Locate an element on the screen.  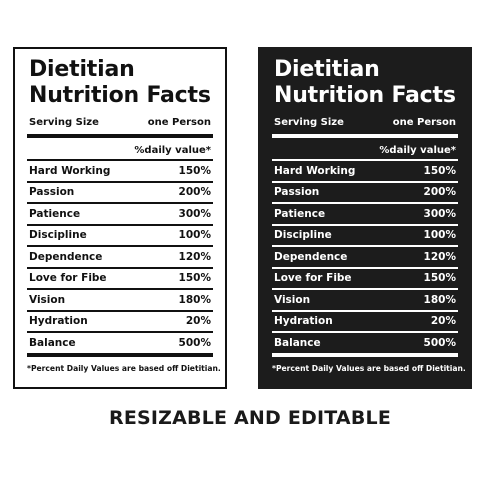
caption: RESIZABLE AND EDITABLE is located at coordinates (250, 418).